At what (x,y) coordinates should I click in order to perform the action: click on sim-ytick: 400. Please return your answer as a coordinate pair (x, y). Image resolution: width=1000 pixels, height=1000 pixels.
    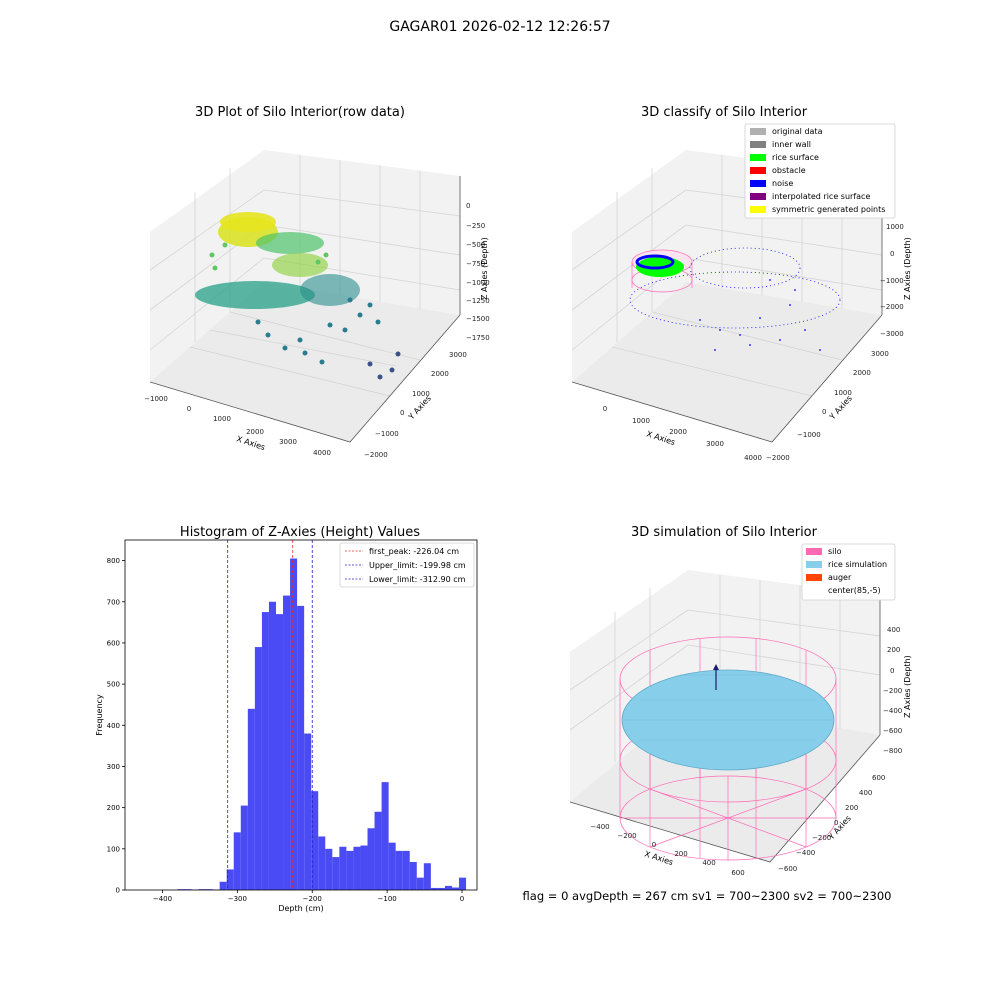
    Looking at the image, I should click on (865, 793).